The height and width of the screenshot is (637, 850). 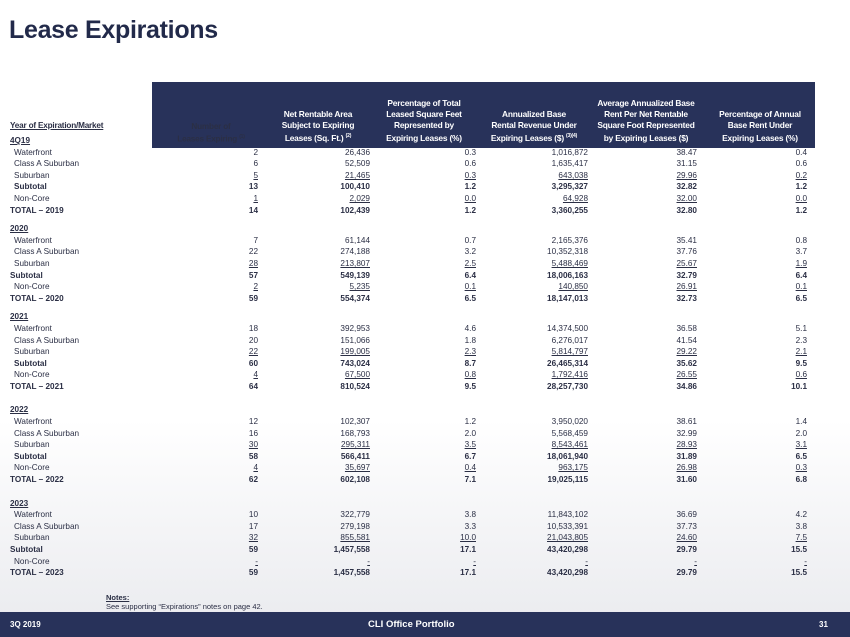 What do you see at coordinates (360, 198) in the screenshot?
I see `cell-value: 2,029` at bounding box center [360, 198].